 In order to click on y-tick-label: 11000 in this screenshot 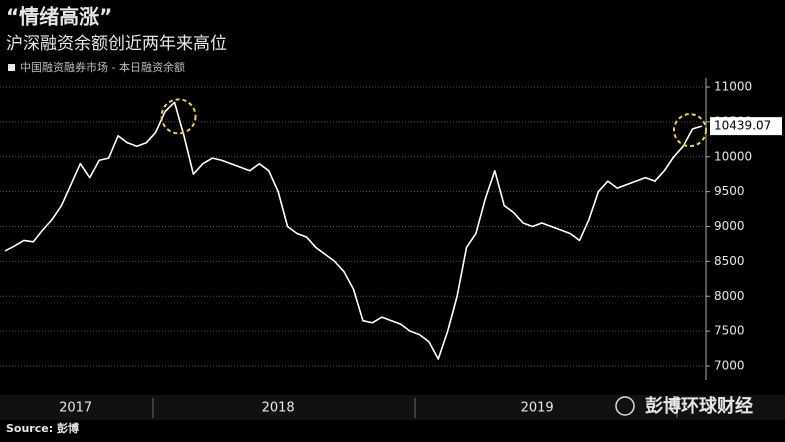, I will do `click(733, 87)`.